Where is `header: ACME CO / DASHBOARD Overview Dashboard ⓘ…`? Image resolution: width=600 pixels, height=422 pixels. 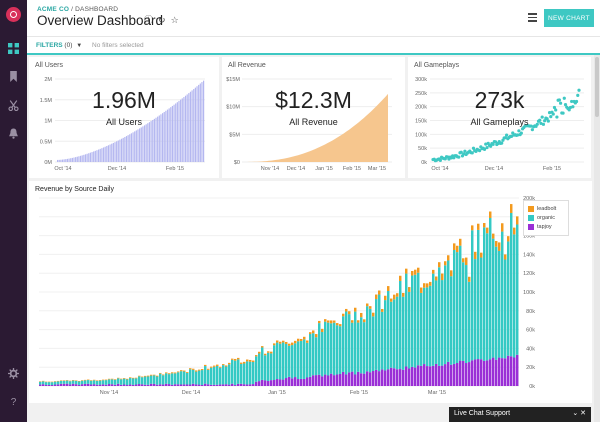 header: ACME CO / DASHBOARD Overview Dashboard ⓘ… is located at coordinates (313, 18).